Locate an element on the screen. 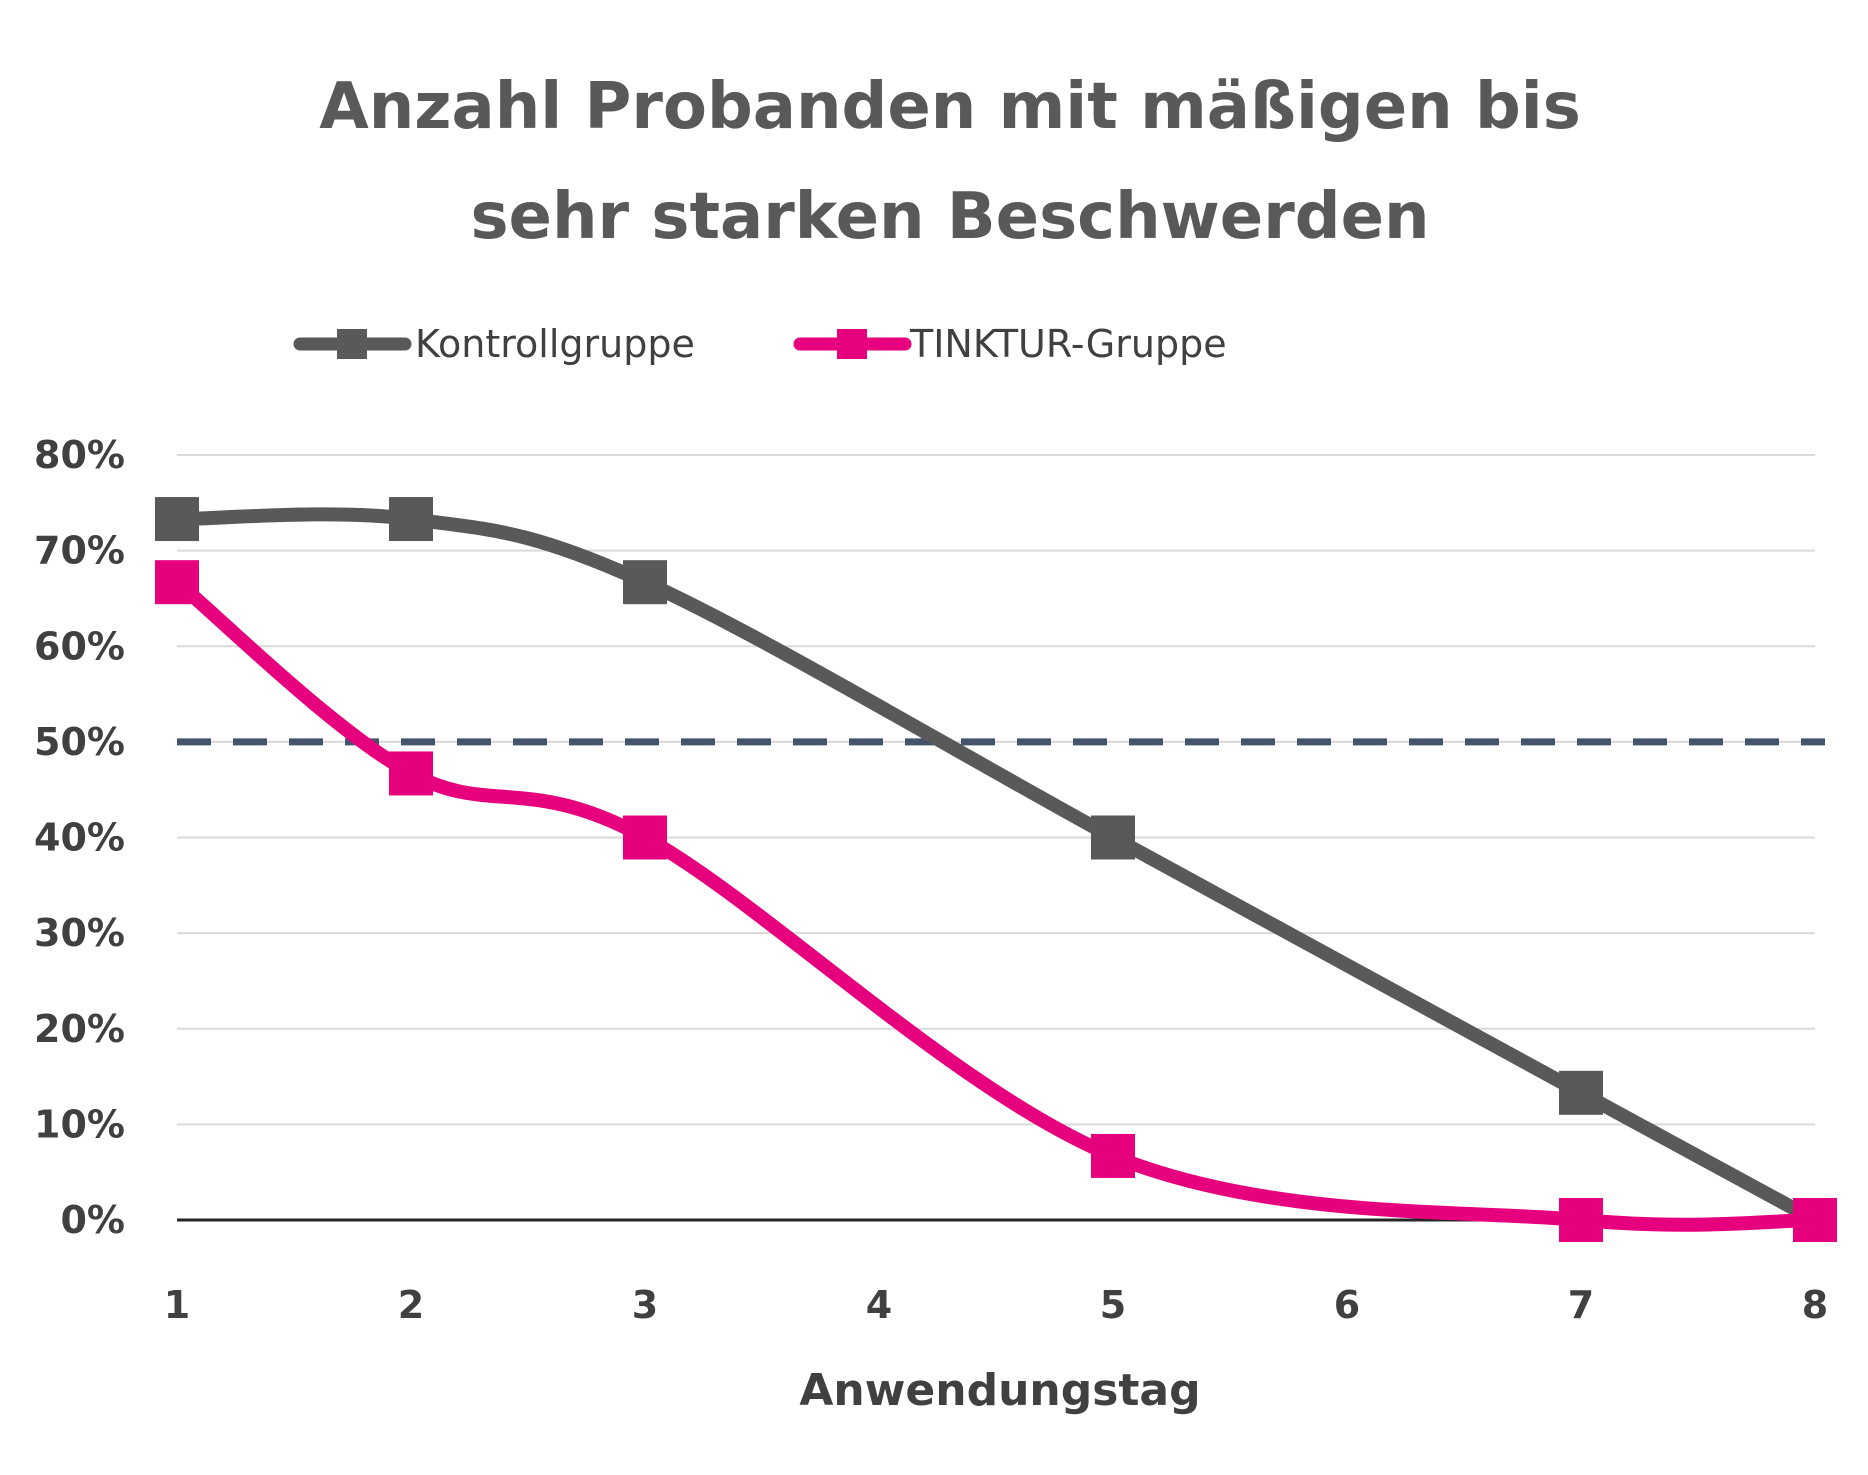 The height and width of the screenshot is (1475, 1868). x-tick-label: 4 is located at coordinates (879, 1305).